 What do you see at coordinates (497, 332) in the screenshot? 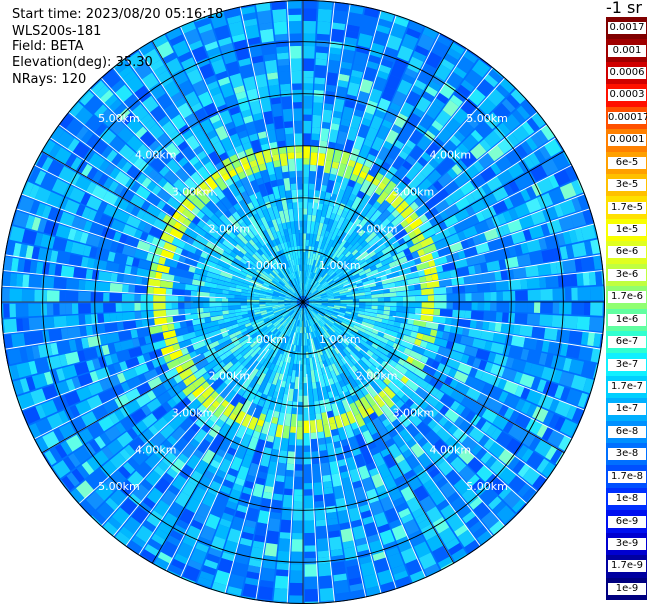
I see `ray-gap` at bounding box center [497, 332].